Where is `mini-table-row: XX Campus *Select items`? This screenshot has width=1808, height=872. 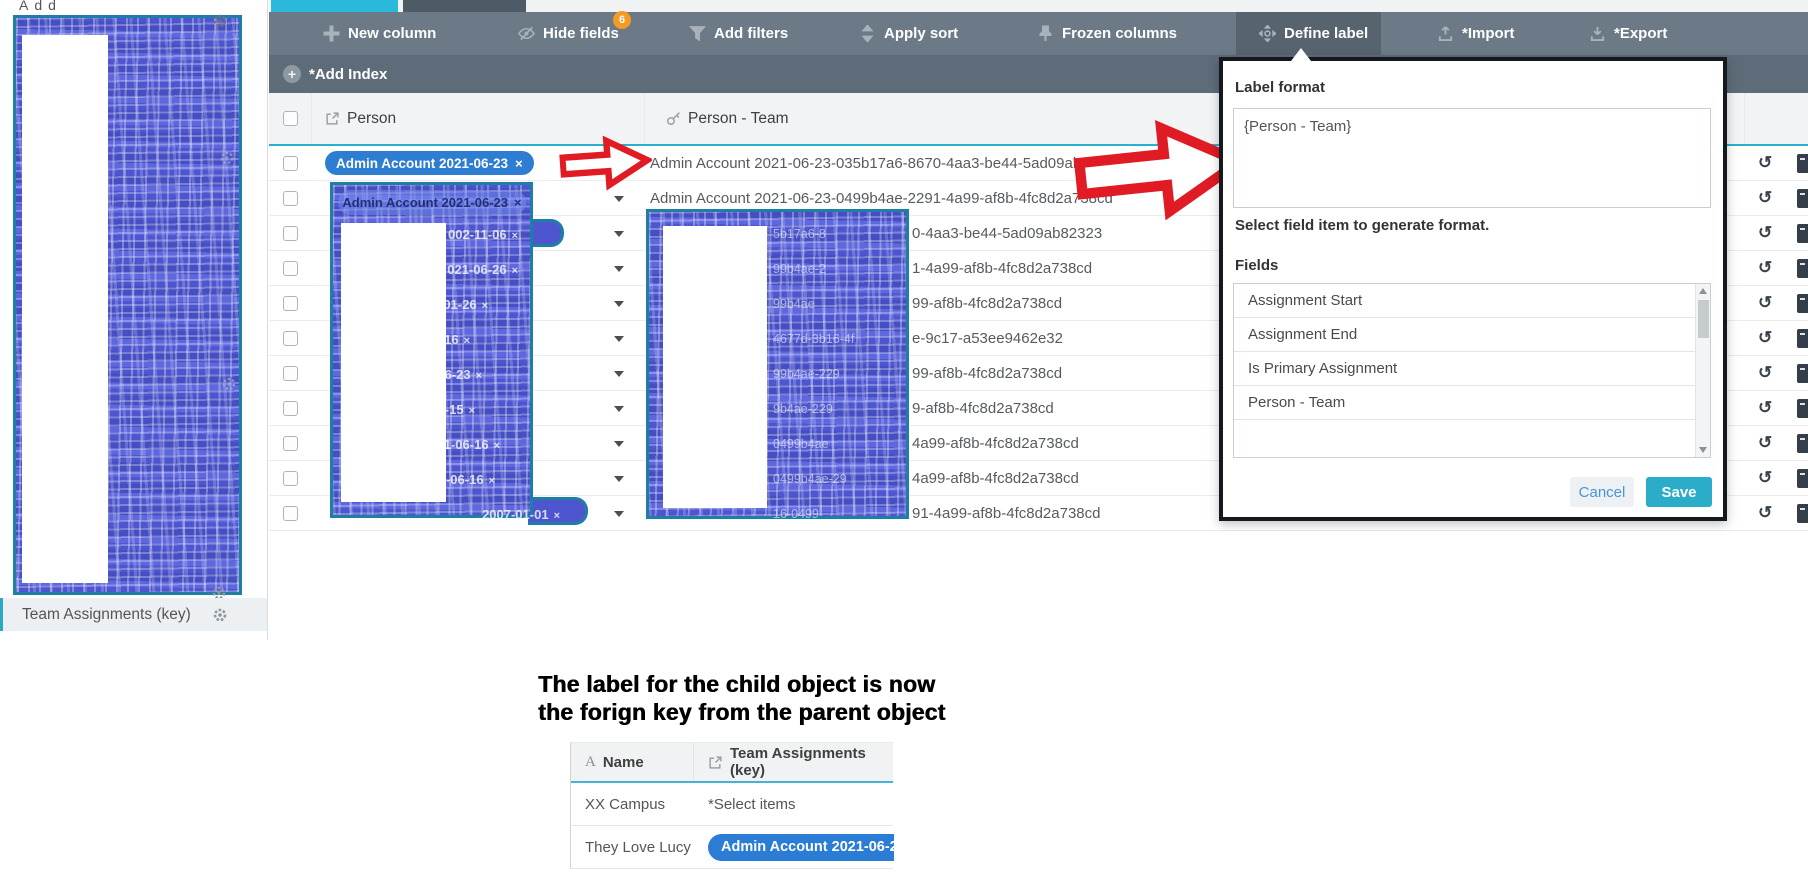
mini-table-row: XX Campus *Select items is located at coordinates (732, 804).